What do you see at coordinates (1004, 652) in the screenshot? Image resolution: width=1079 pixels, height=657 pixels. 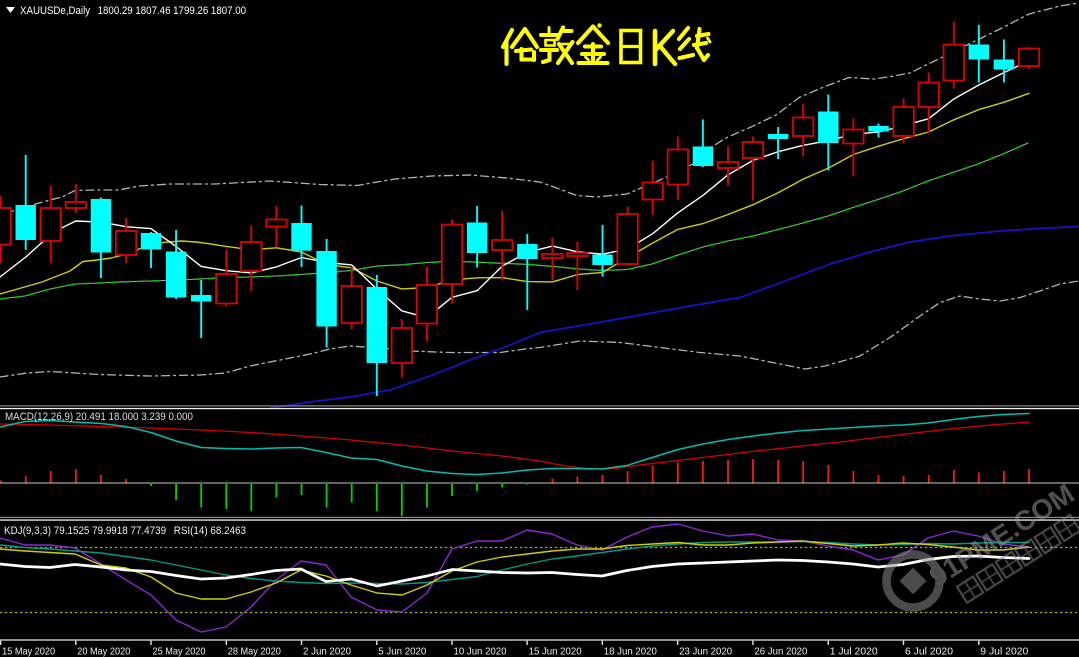 I see `svg-text: 9 Jul 2020` at bounding box center [1004, 652].